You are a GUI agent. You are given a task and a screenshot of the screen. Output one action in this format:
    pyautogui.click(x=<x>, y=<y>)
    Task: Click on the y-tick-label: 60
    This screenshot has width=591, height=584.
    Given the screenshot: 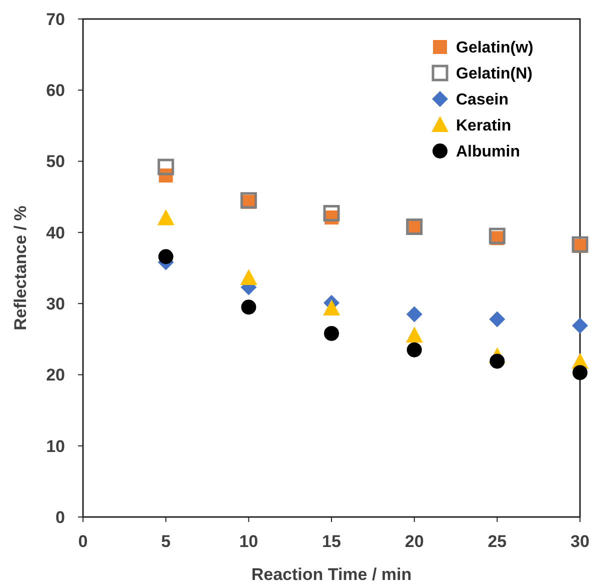 What is the action you would take?
    pyautogui.click(x=55, y=90)
    